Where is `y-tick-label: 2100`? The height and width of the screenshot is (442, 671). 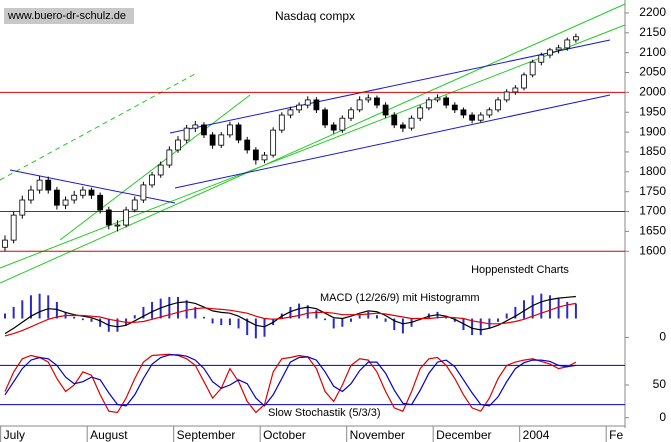
y-tick-label: 2100 is located at coordinates (652, 52).